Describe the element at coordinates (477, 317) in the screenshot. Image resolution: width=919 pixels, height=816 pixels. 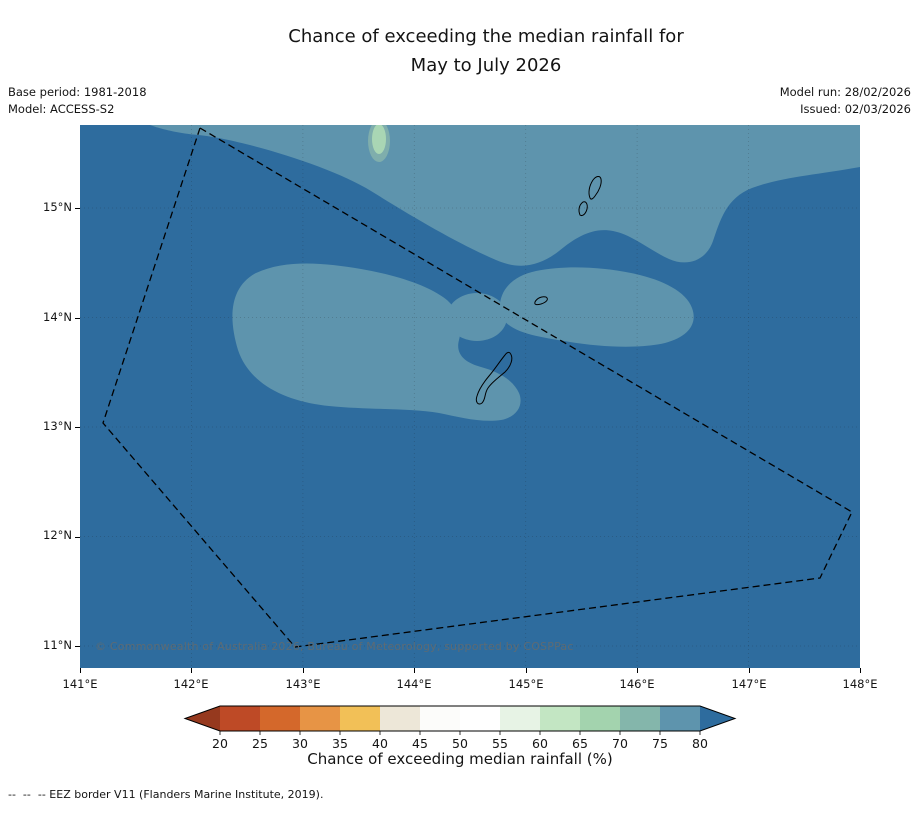
I see `probability-bridge` at that location.